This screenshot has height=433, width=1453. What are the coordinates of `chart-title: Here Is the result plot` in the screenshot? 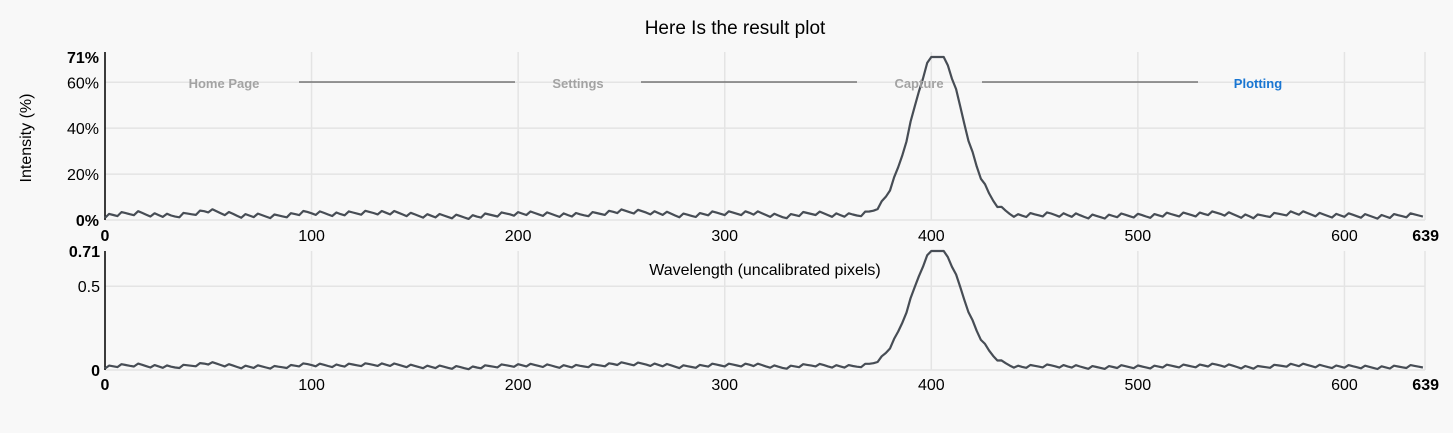 It's located at (735, 28).